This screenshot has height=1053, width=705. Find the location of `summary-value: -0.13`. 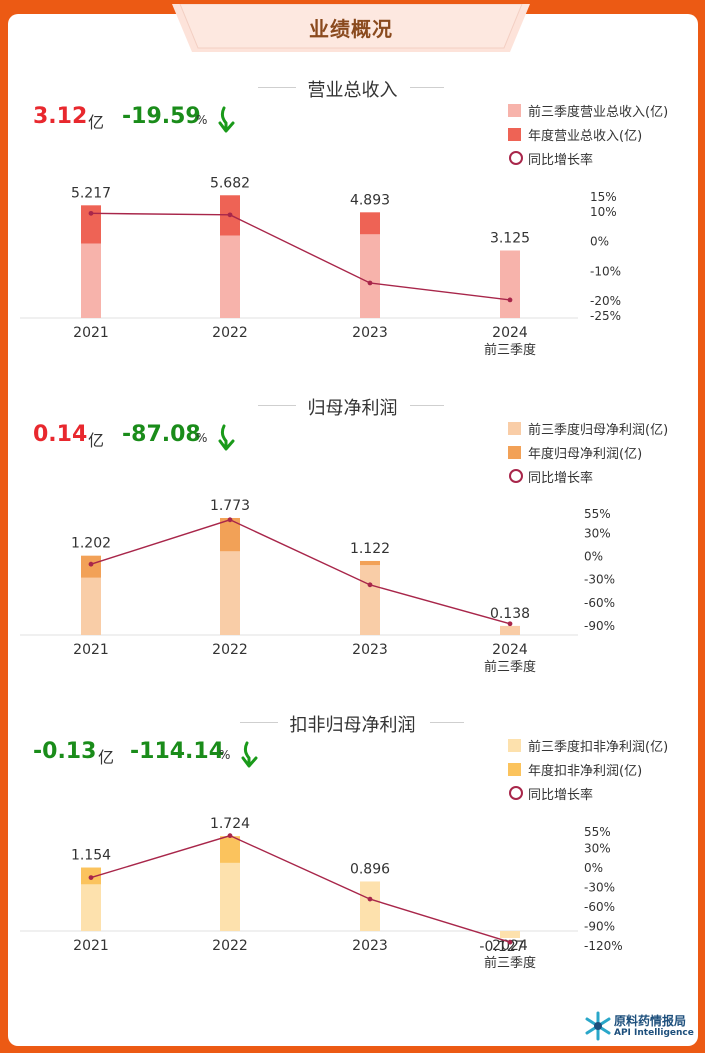

summary-value: -0.13 is located at coordinates (65, 751).